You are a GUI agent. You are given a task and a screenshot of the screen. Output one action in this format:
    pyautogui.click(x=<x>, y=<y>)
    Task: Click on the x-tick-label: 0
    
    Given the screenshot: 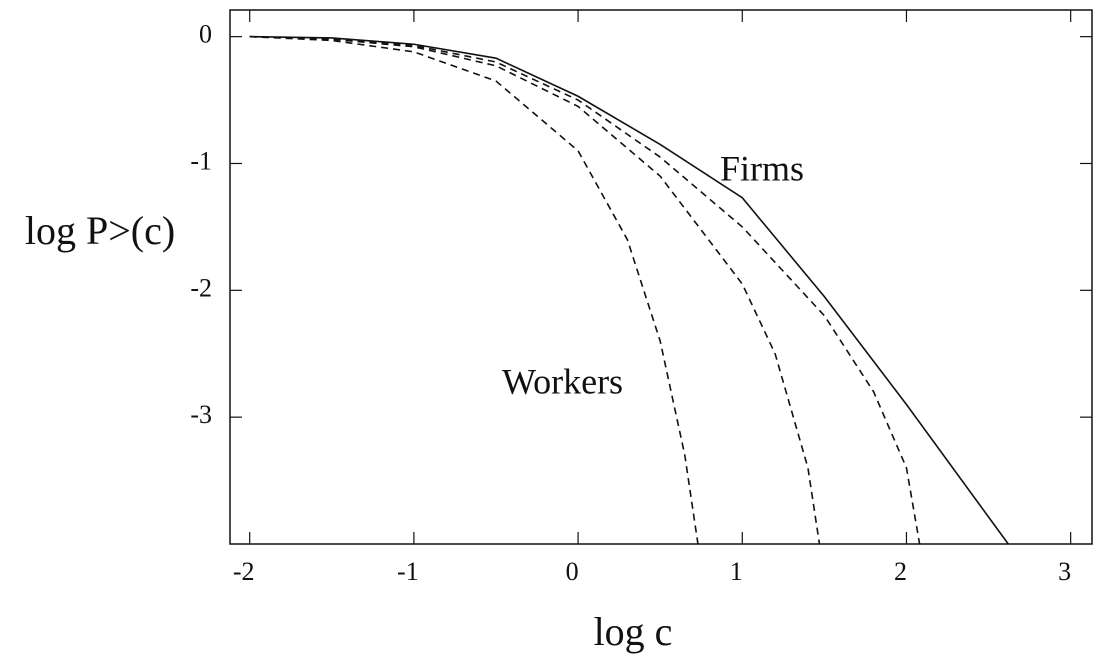 What is the action you would take?
    pyautogui.click(x=572, y=571)
    